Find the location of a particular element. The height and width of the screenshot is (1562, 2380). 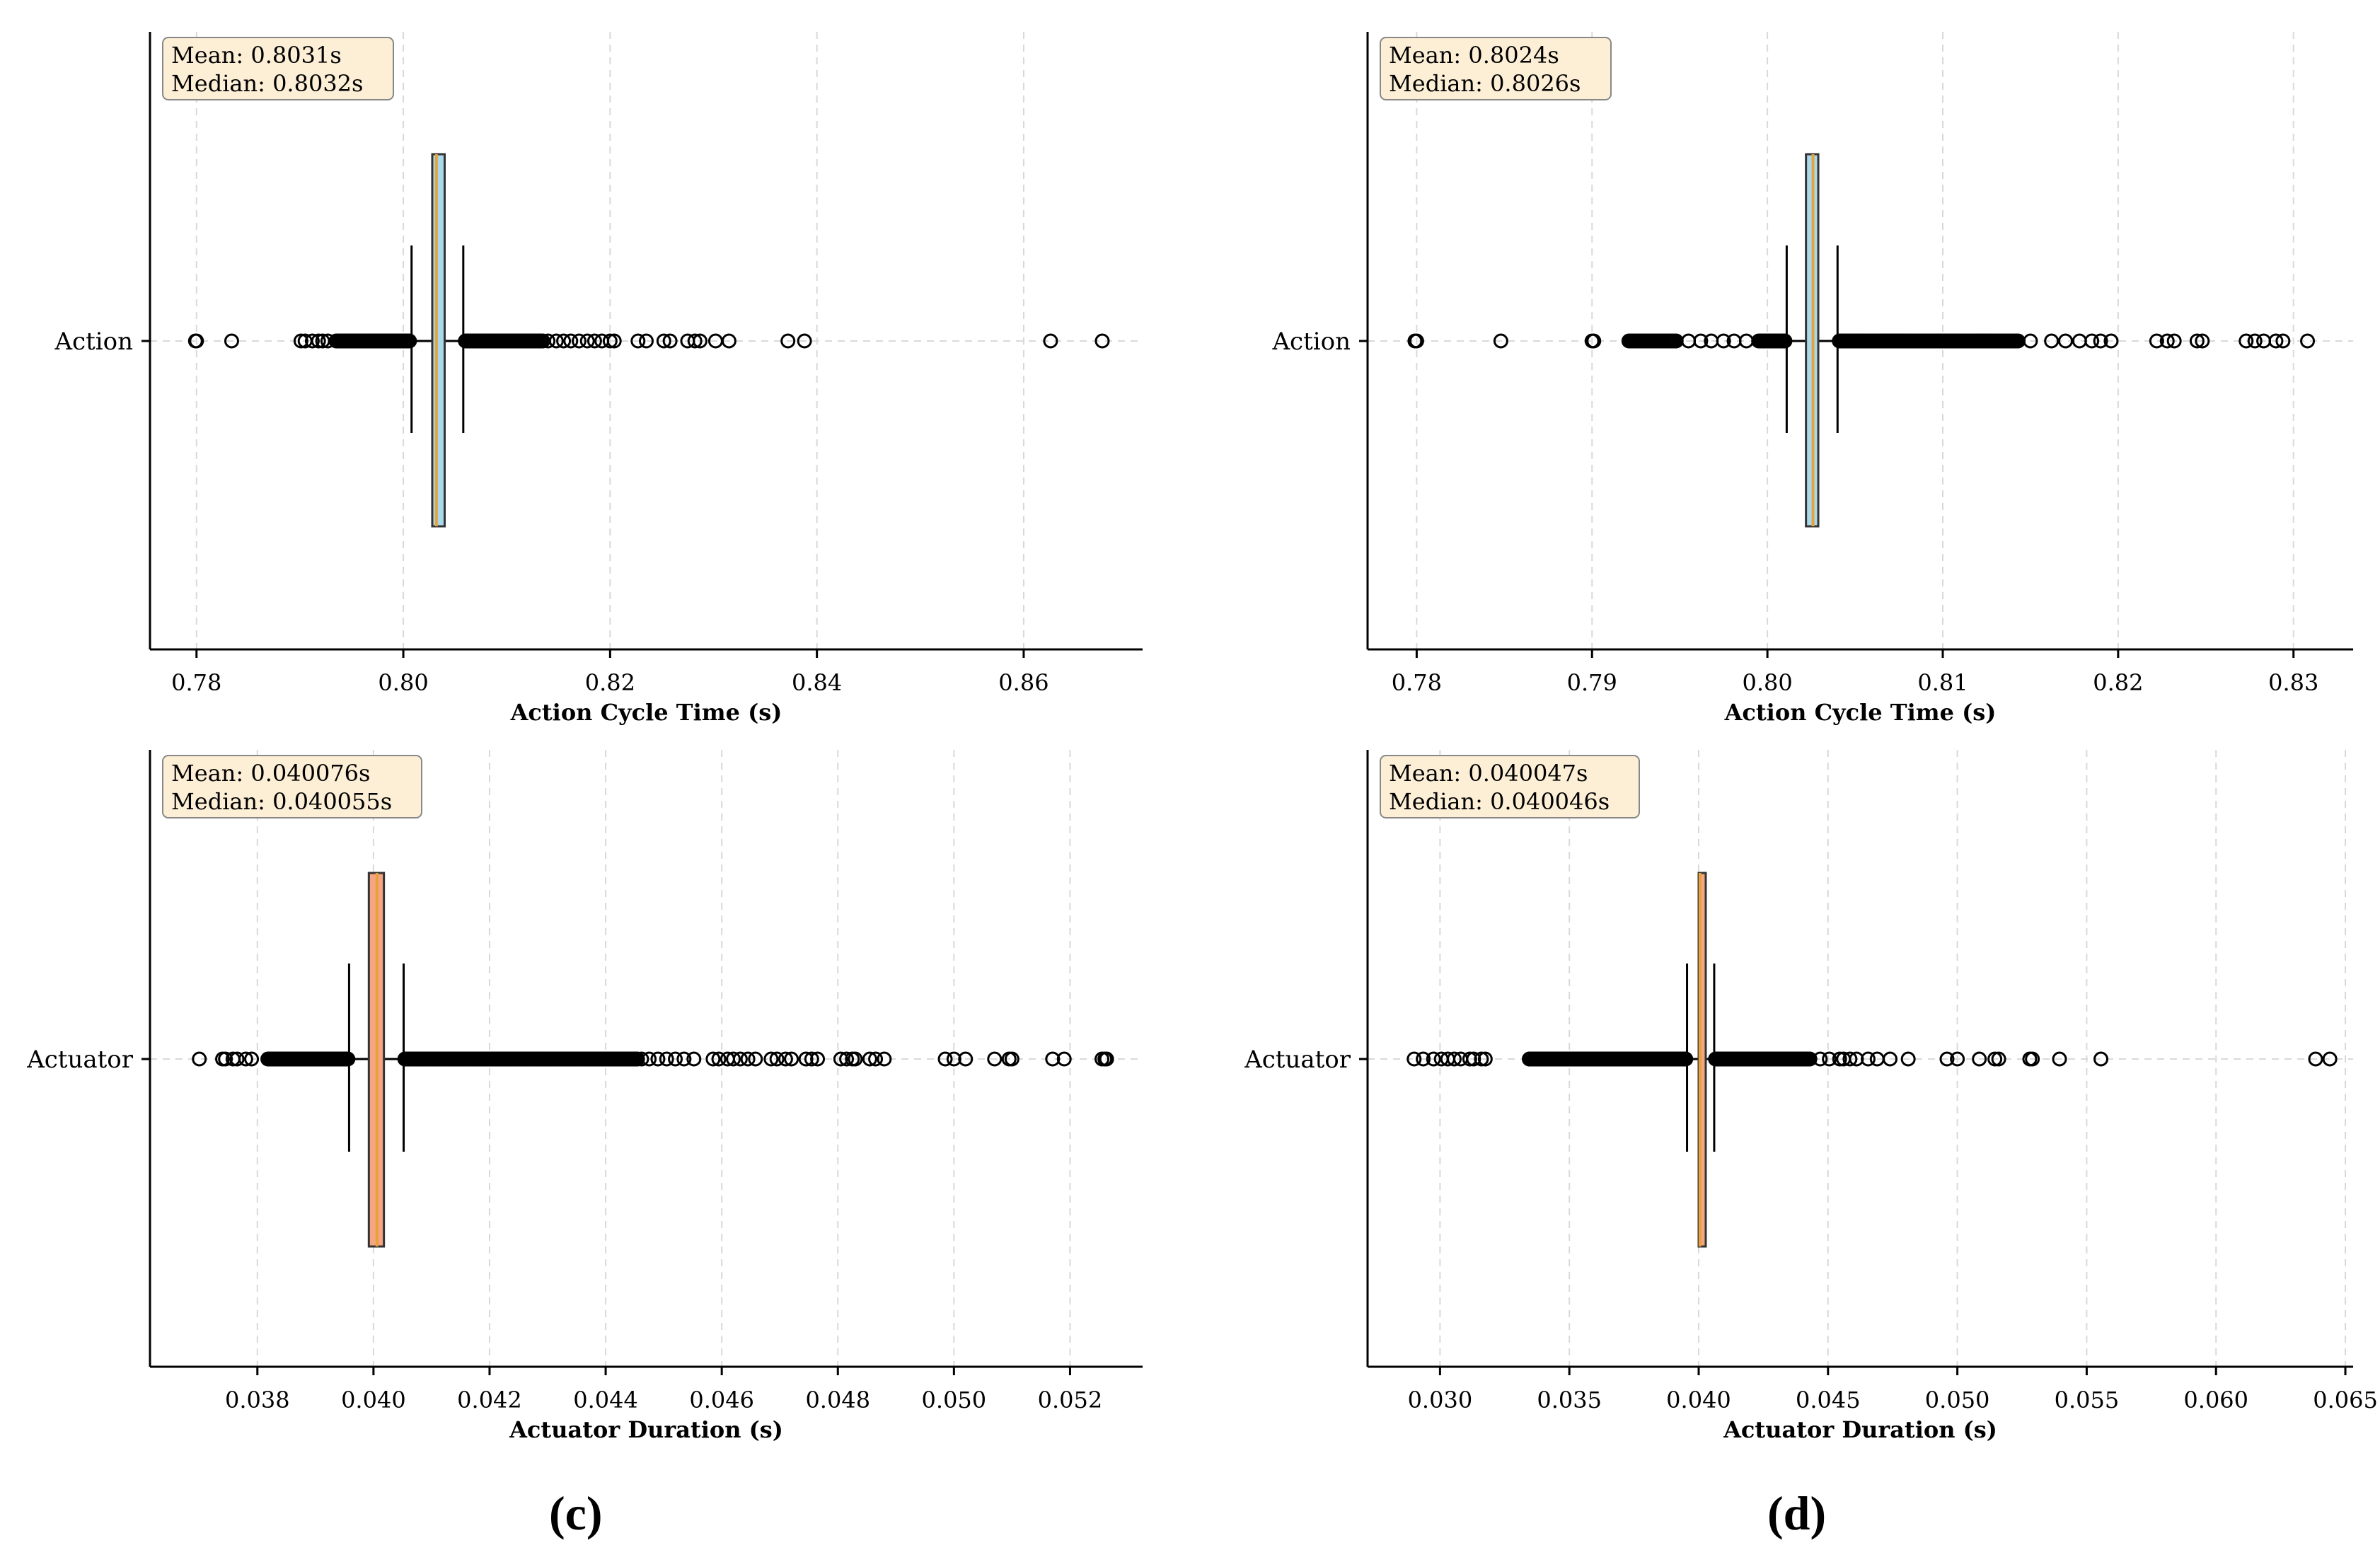

x-tick-label-a-3: 0.84 is located at coordinates (817, 682).